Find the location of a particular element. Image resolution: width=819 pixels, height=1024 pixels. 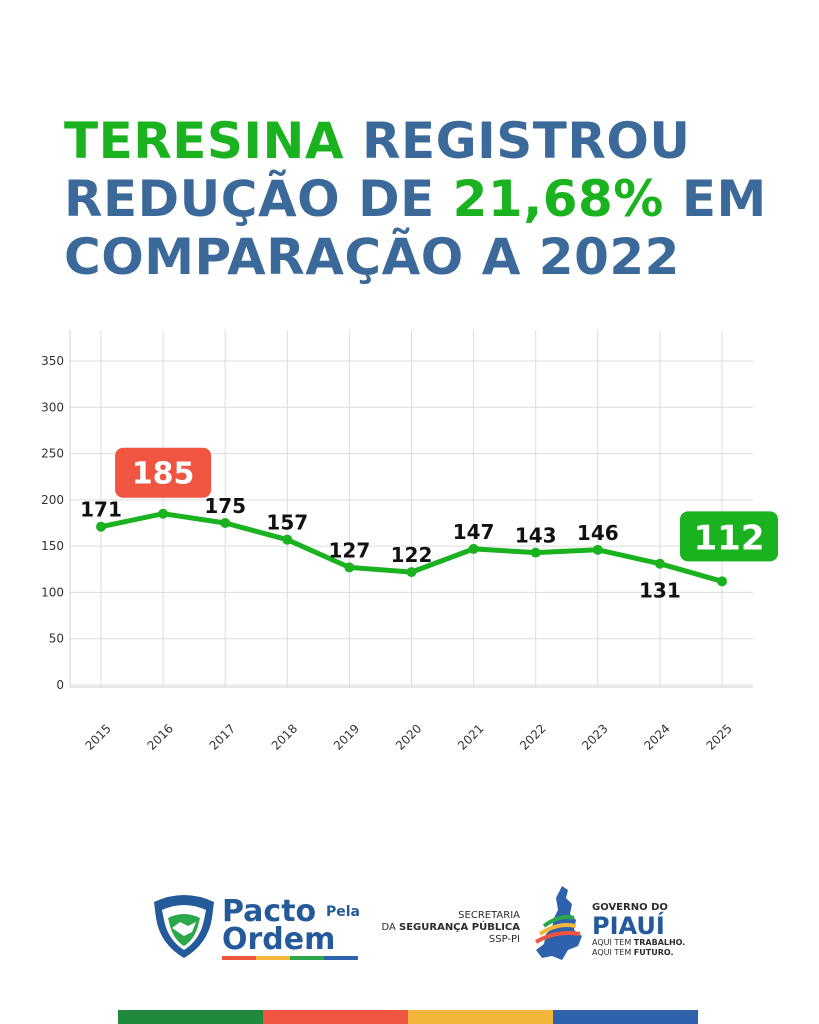

data-label: 122 is located at coordinates (412, 555).